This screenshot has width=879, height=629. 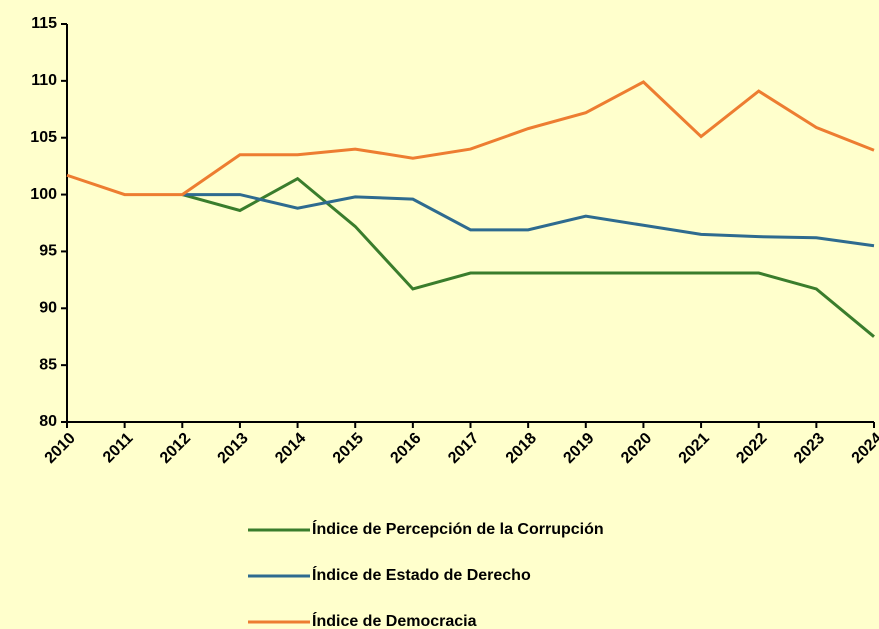 What do you see at coordinates (864, 448) in the screenshot?
I see `x-tick-label: 2024` at bounding box center [864, 448].